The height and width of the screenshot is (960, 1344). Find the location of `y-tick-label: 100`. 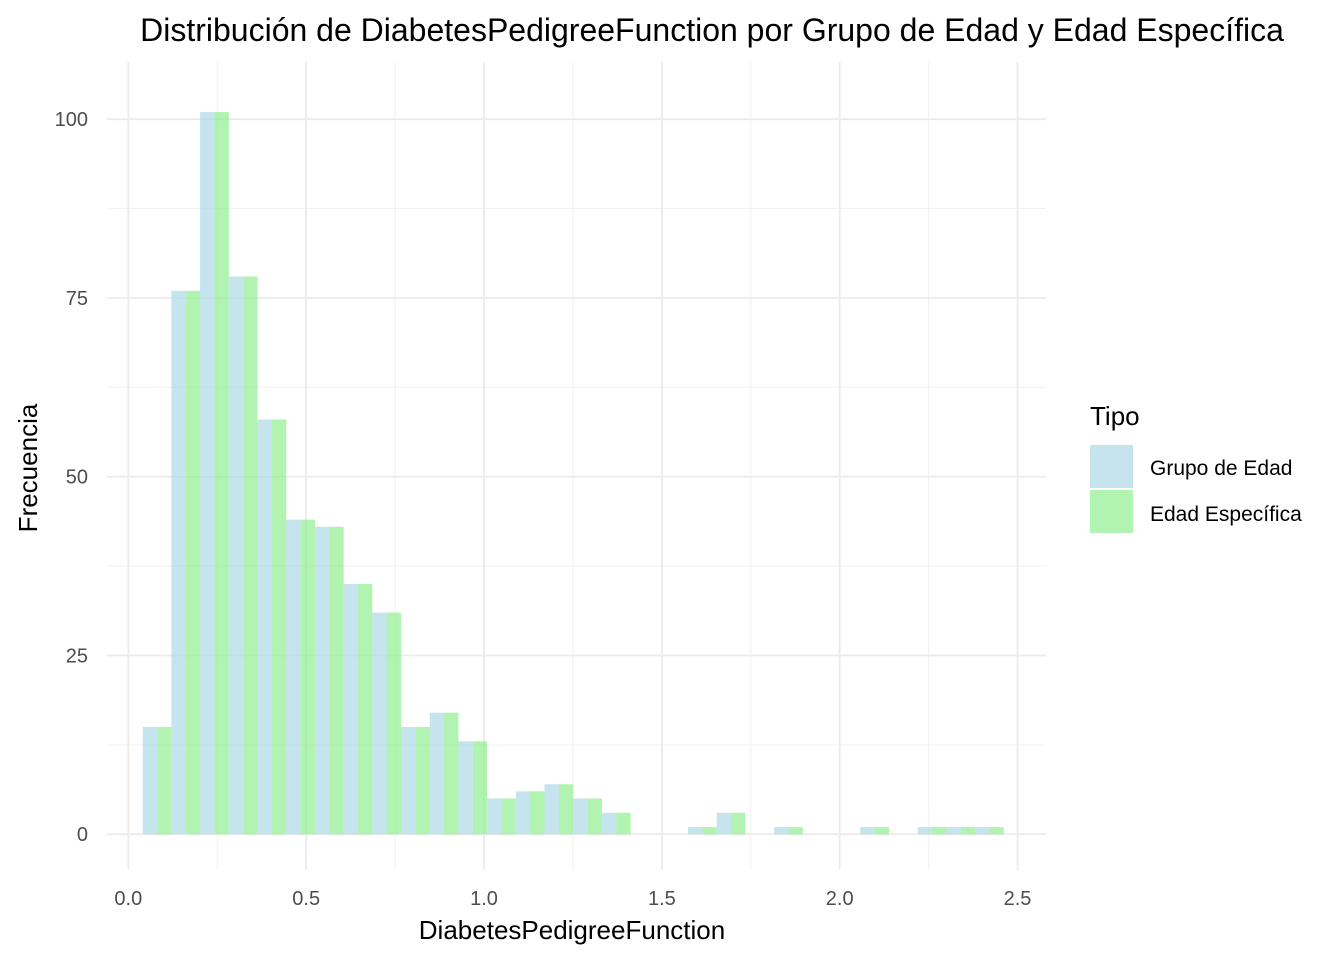

y-tick-label: 100 is located at coordinates (71, 120).